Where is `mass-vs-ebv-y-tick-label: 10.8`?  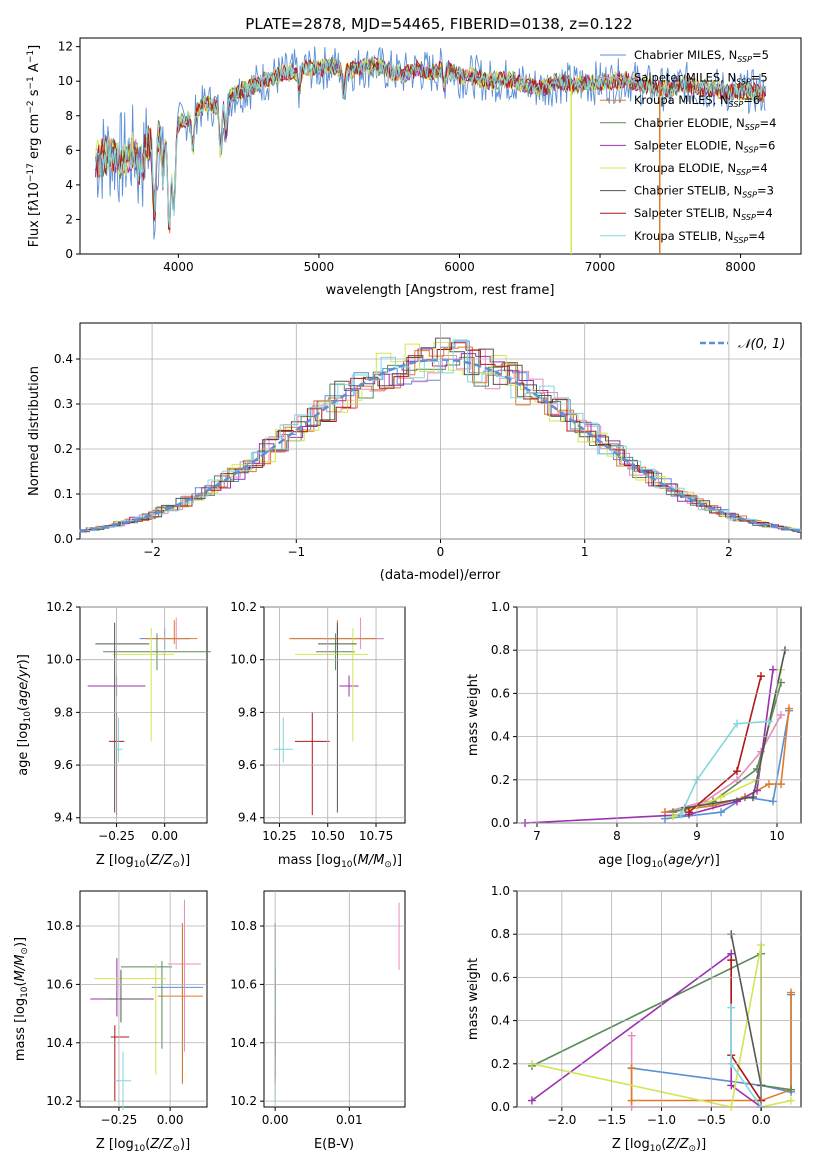 mass-vs-ebv-y-tick-label: 10.8 is located at coordinates (243, 926).